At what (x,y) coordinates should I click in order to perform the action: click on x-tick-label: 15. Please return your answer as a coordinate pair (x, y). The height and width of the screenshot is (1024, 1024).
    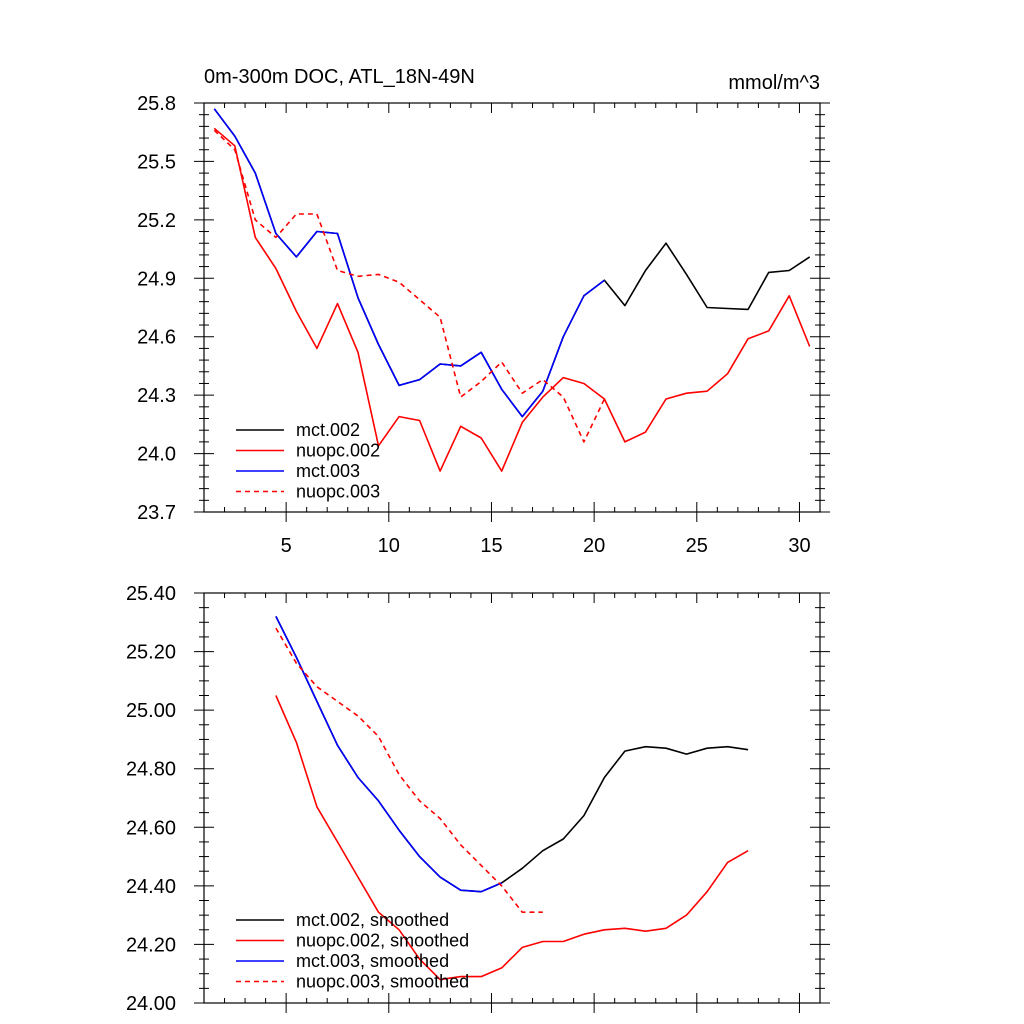
    Looking at the image, I should click on (491, 546).